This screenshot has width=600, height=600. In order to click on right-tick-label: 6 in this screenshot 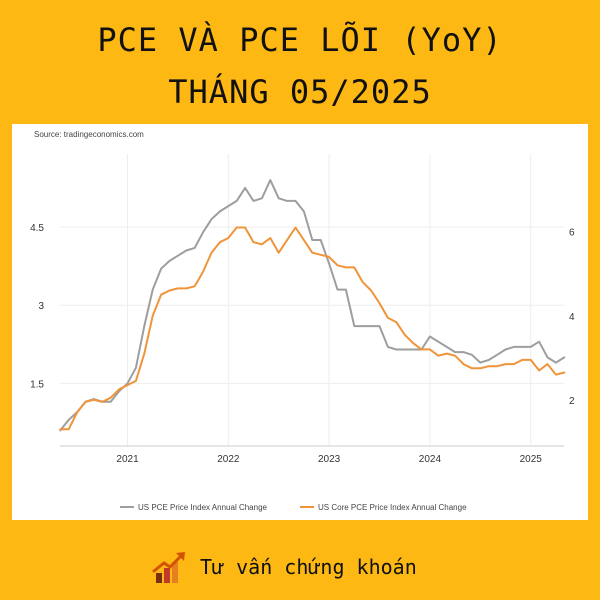, I will do `click(572, 233)`.